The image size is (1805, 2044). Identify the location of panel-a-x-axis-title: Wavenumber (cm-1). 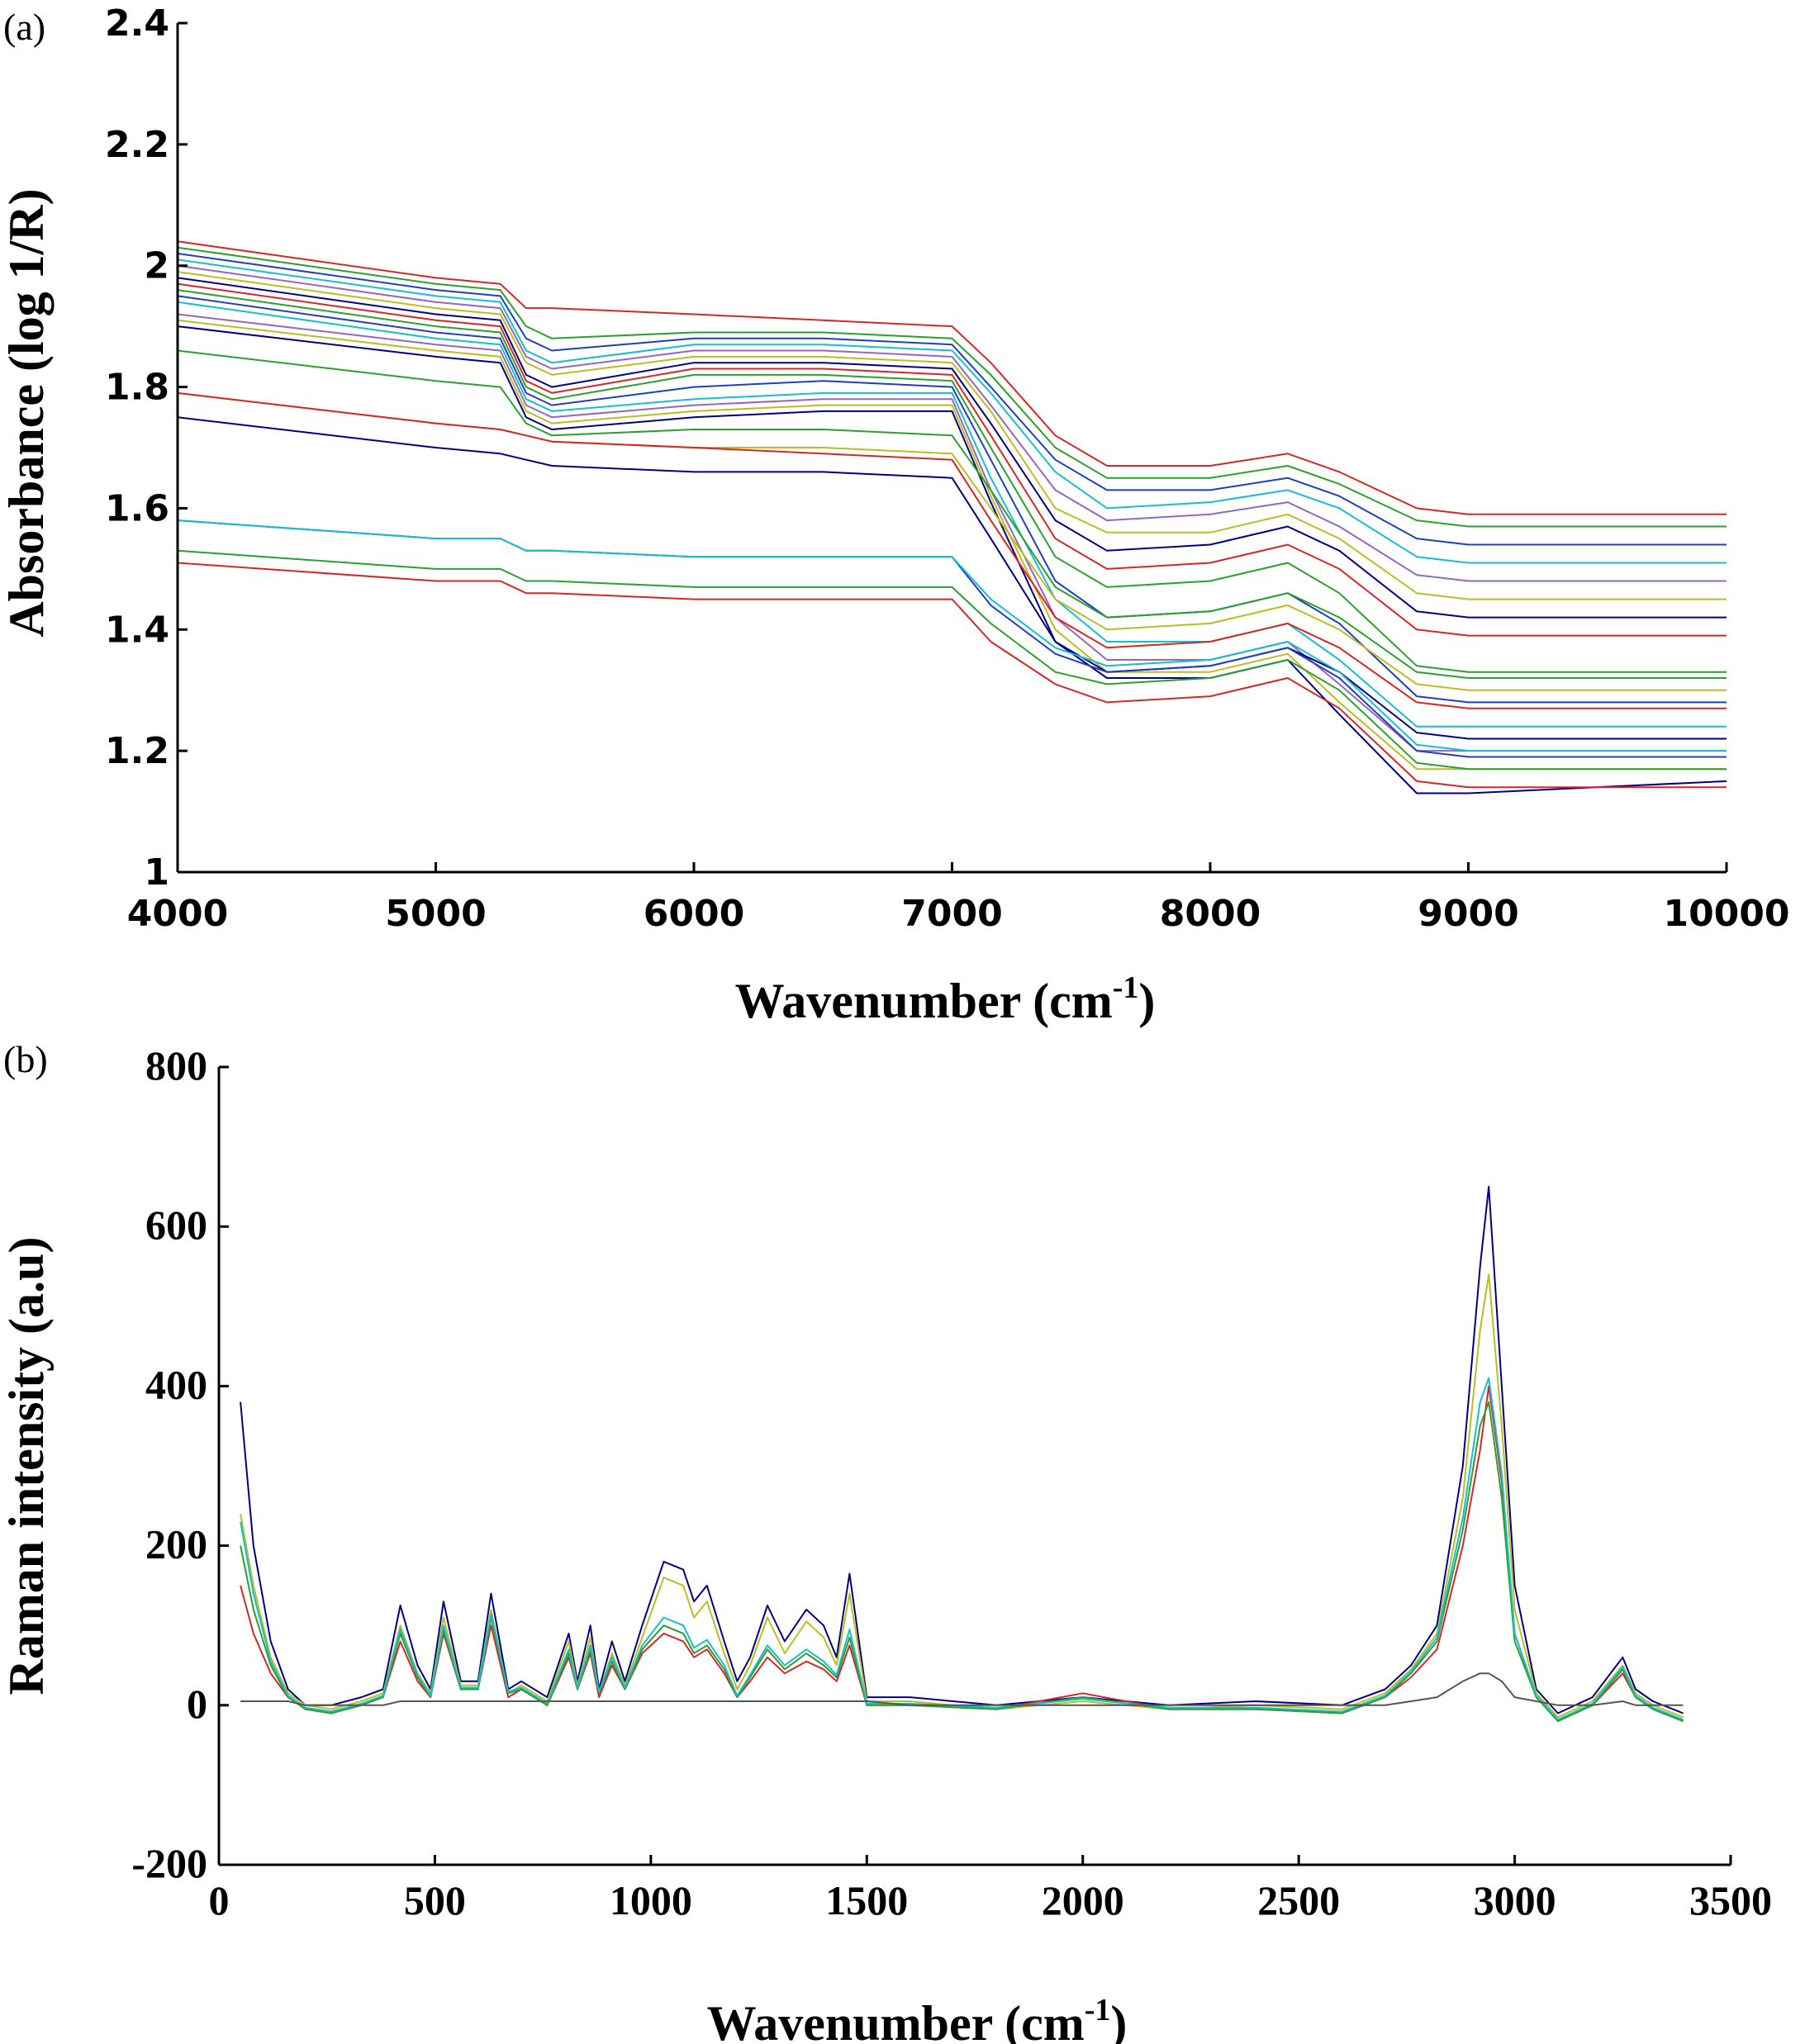
(945, 999).